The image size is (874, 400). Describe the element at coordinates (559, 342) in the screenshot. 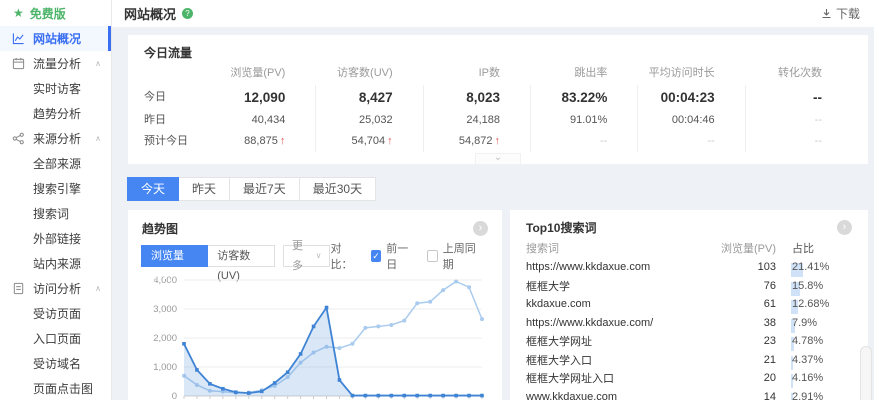

I see `search-word: 框框大学网址` at that location.